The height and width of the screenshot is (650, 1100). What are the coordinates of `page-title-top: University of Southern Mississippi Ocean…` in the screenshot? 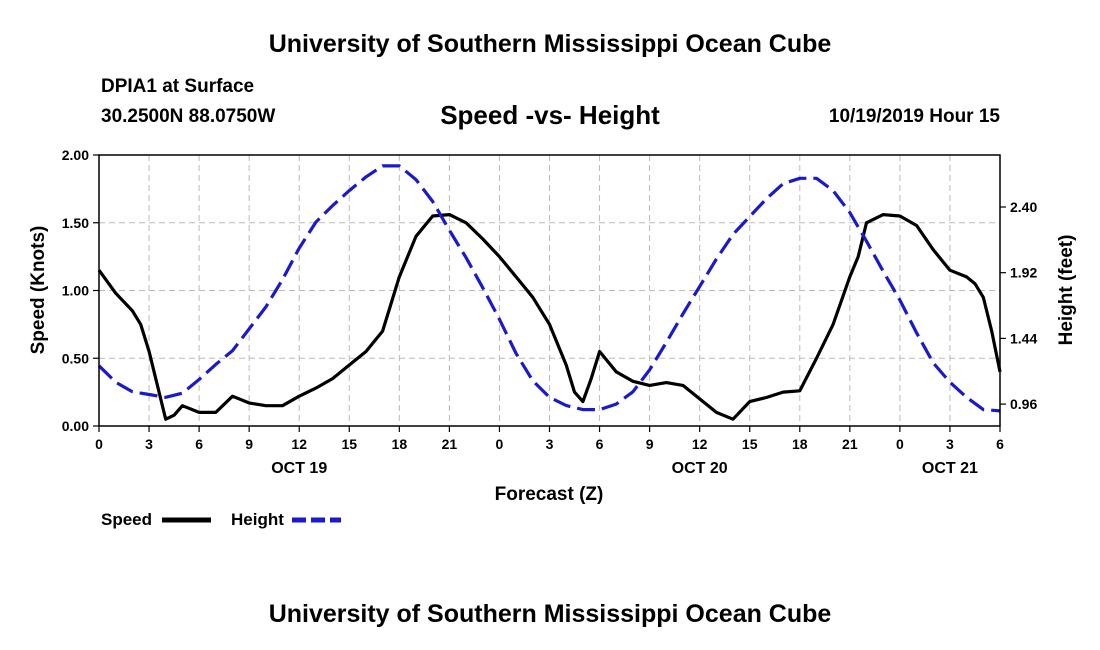 It's located at (550, 44).